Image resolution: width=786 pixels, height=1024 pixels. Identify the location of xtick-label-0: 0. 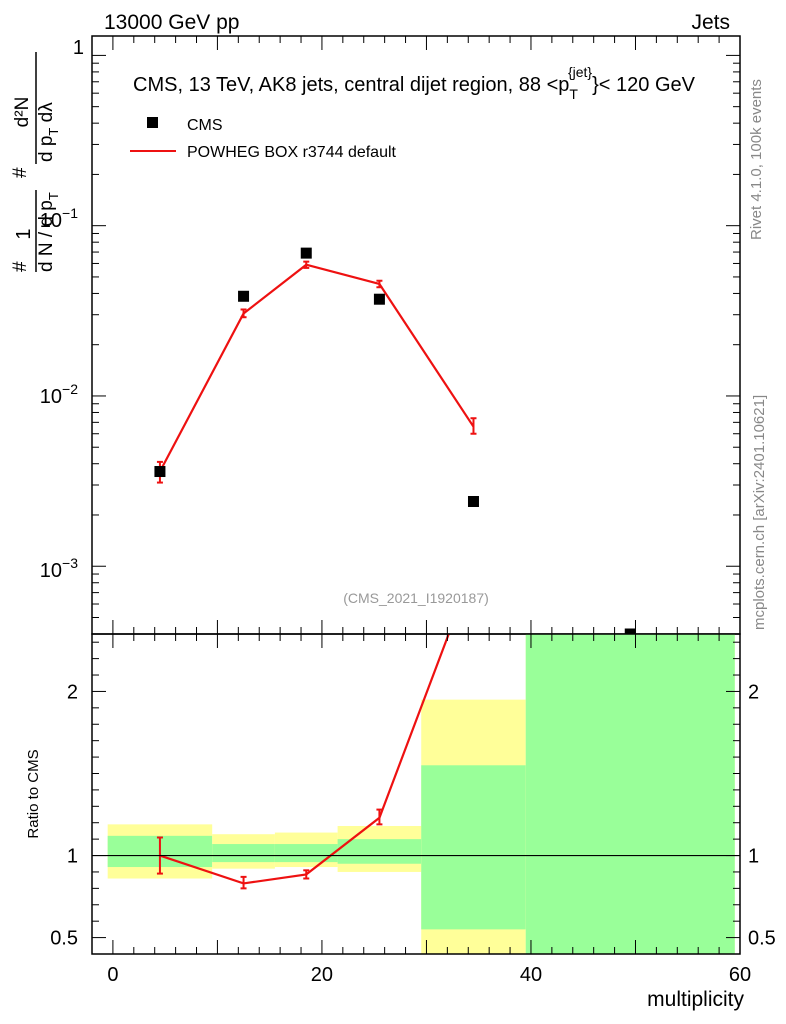
(112, 975).